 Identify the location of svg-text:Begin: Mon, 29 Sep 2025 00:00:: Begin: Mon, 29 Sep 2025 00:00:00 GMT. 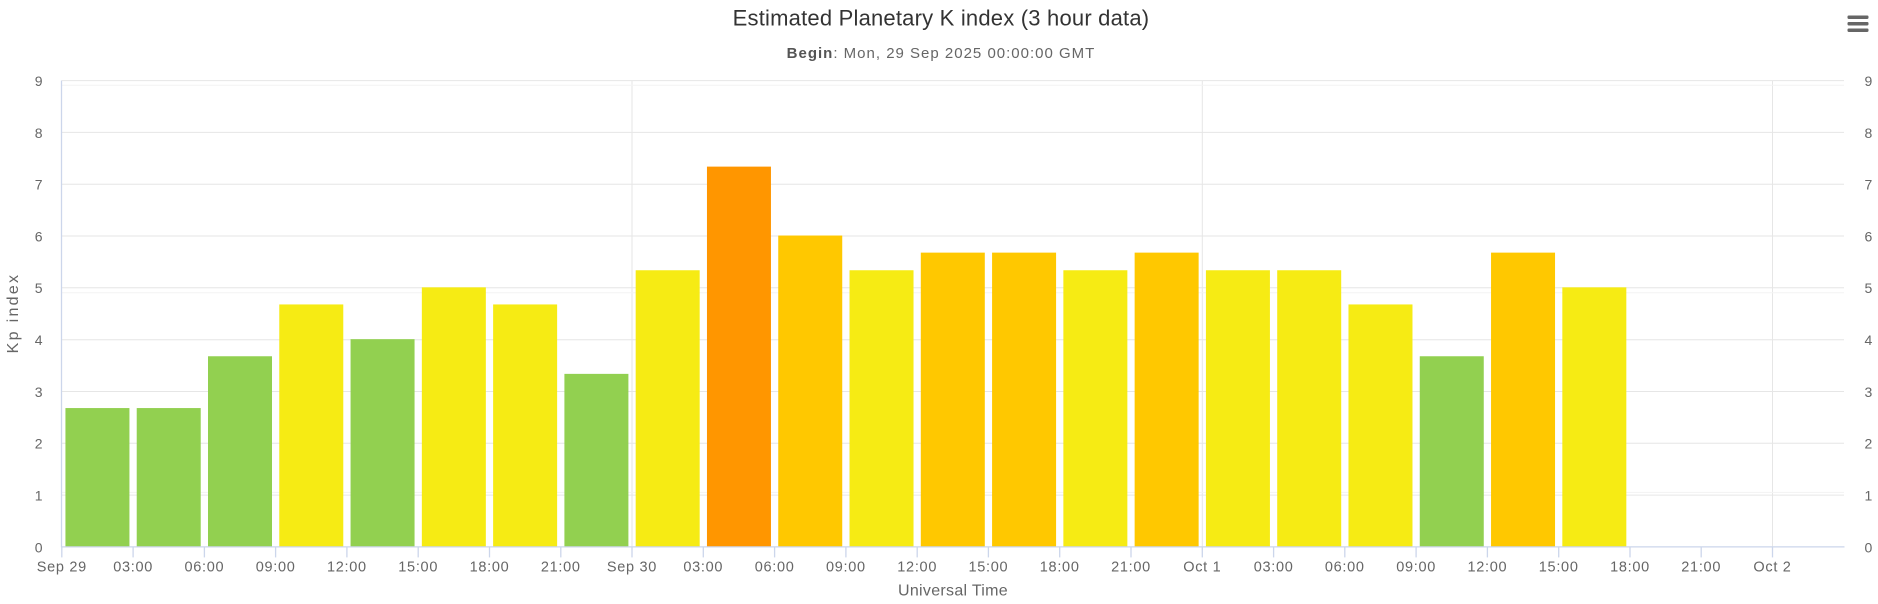
(941, 53).